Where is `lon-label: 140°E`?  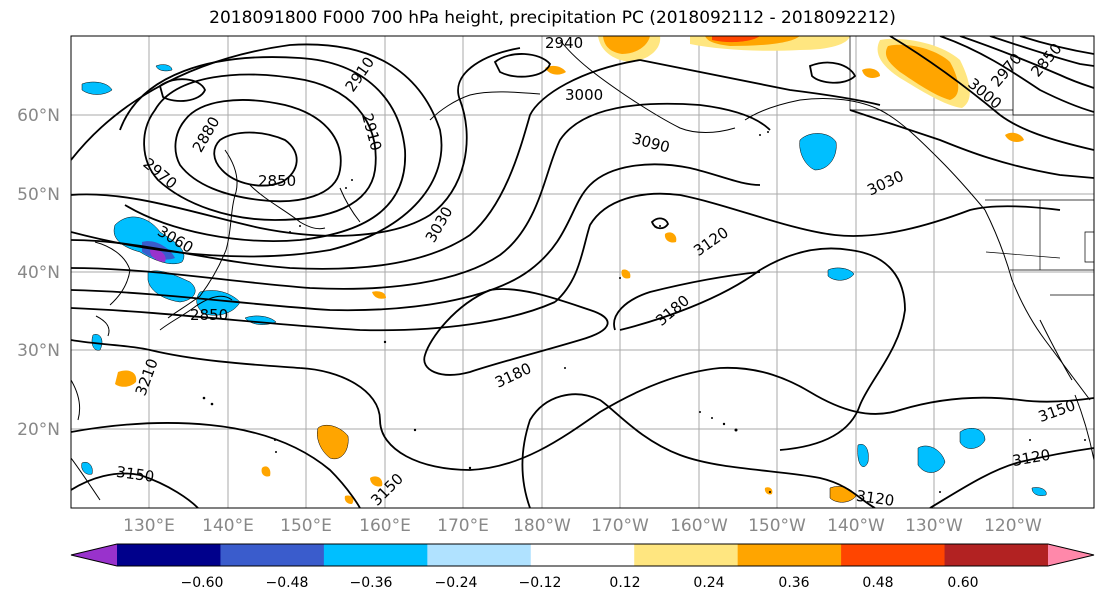 lon-label: 140°E is located at coordinates (228, 526).